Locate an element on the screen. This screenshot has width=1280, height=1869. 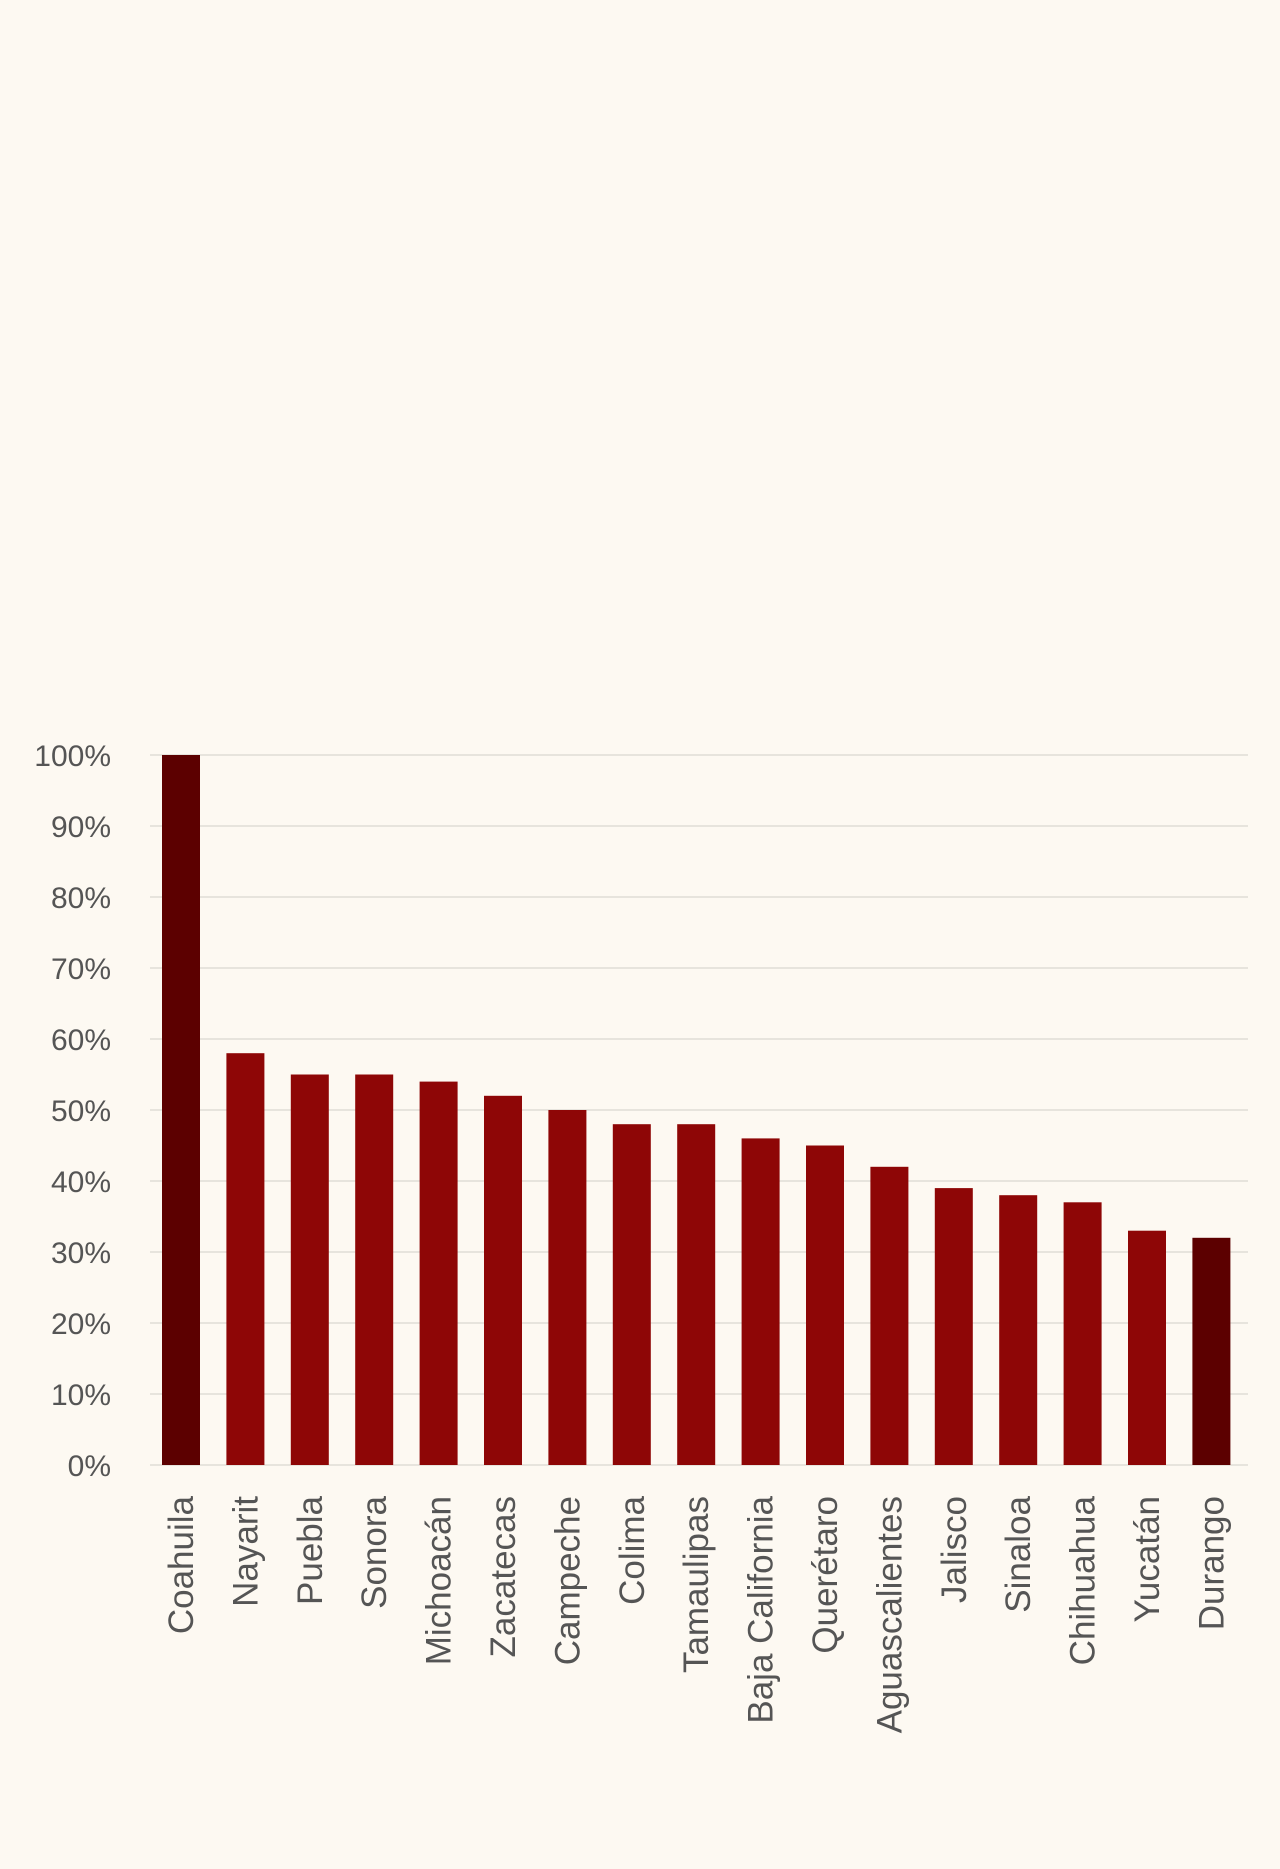
x-category-label-colima: Colima is located at coordinates (632, 1549).